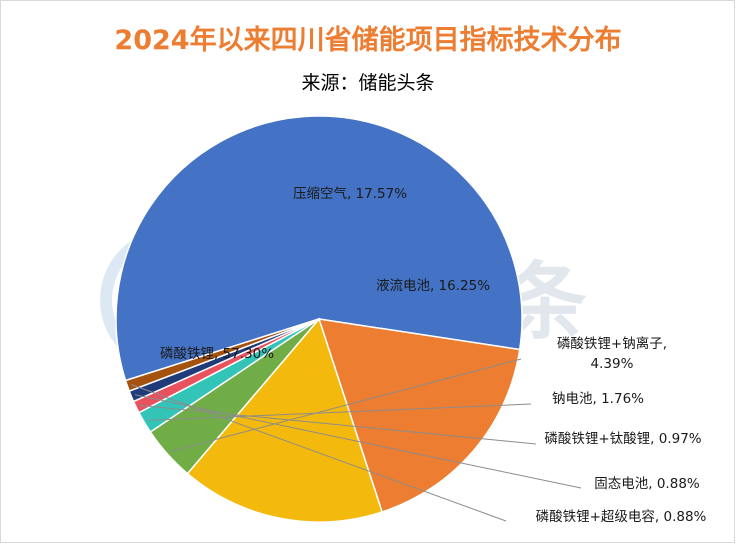 This screenshot has height=545, width=737. I want to click on pie-slice-液流电池, so click(285, 420).